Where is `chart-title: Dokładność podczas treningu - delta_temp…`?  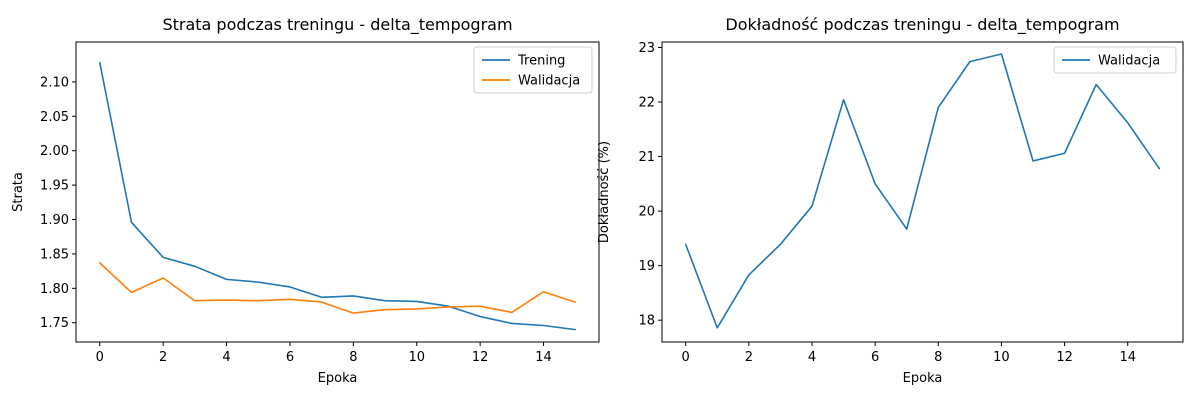 chart-title: Dokładność podczas treningu - delta_temp… is located at coordinates (922, 25).